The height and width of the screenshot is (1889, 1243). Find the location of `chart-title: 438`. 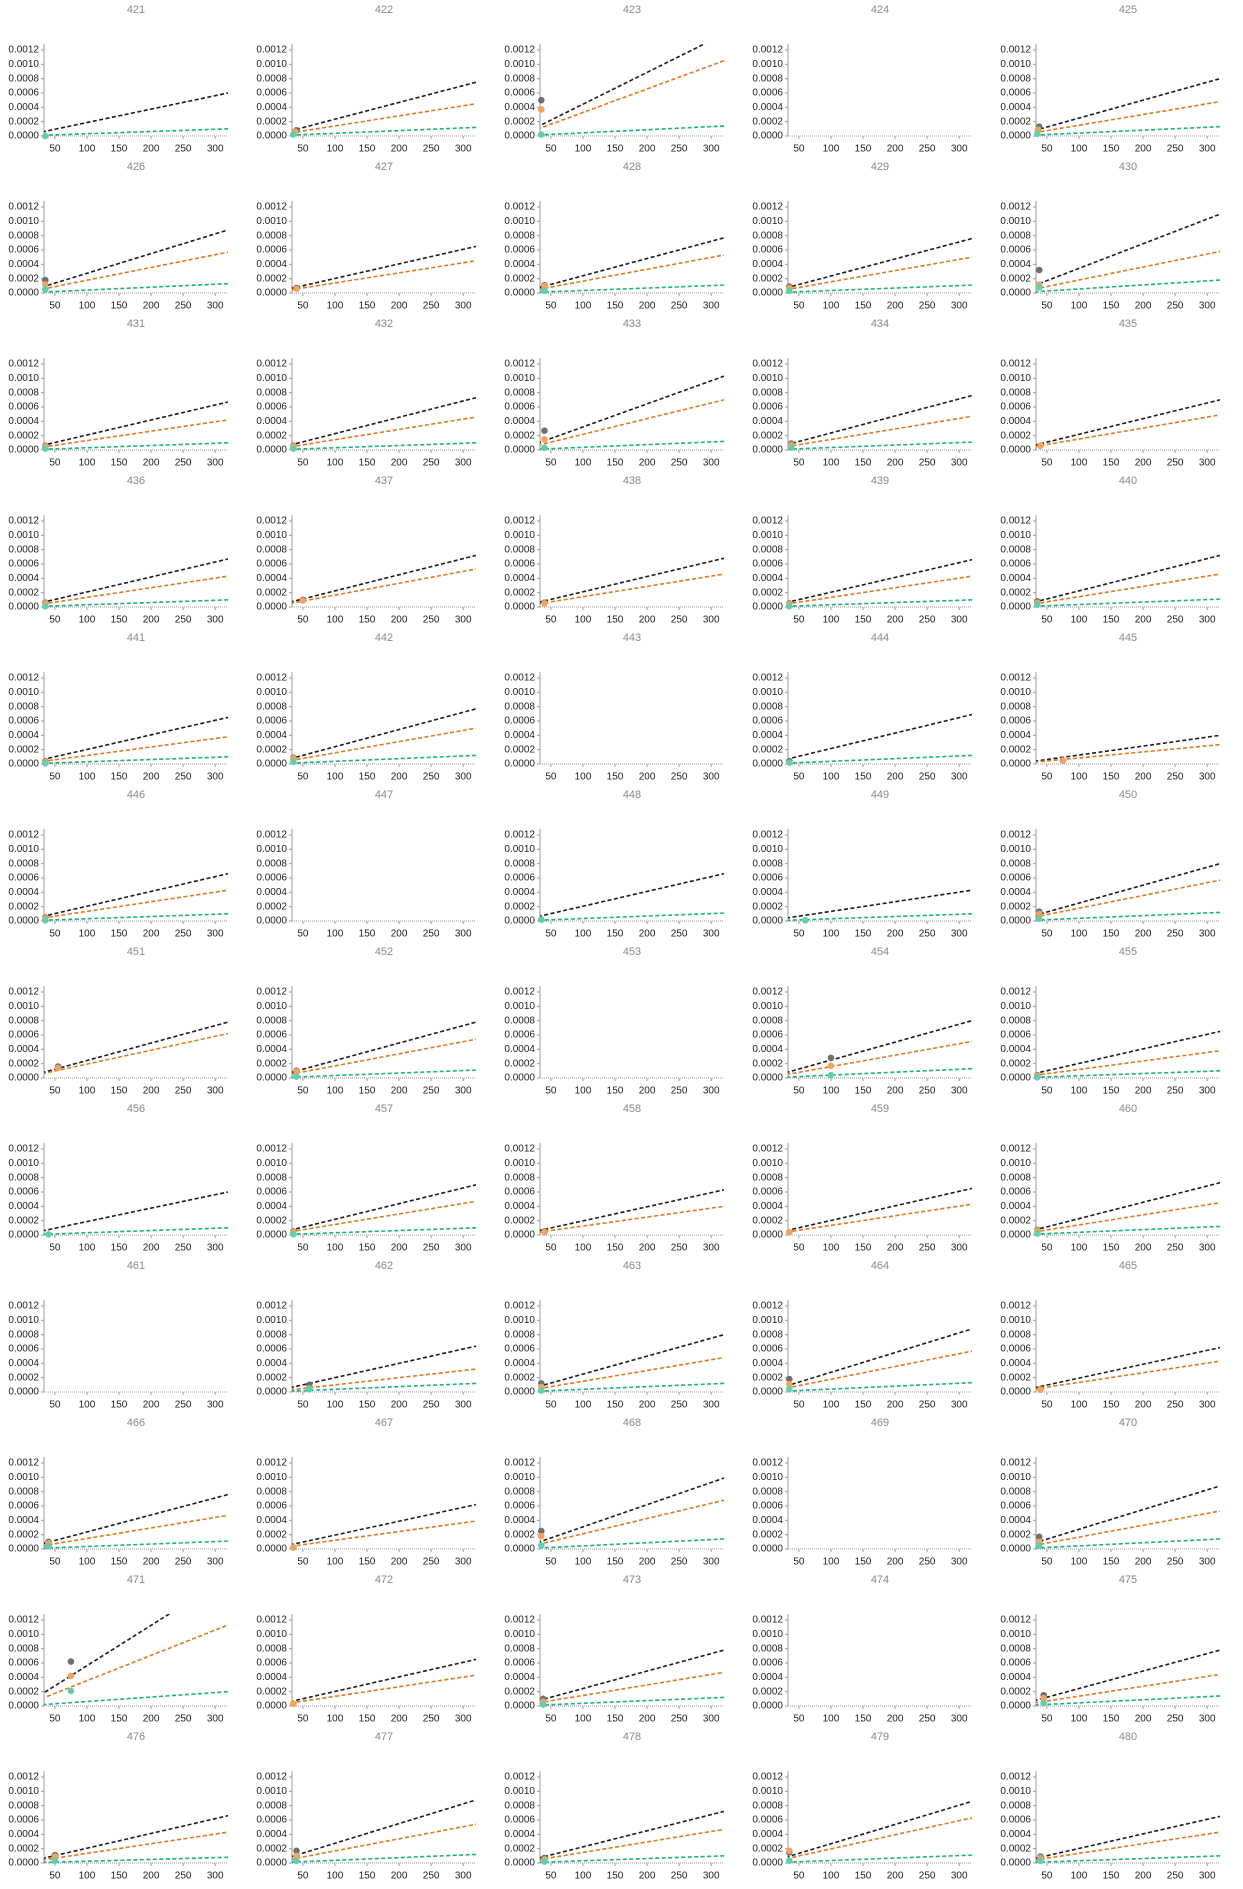

chart-title: 438 is located at coordinates (632, 481).